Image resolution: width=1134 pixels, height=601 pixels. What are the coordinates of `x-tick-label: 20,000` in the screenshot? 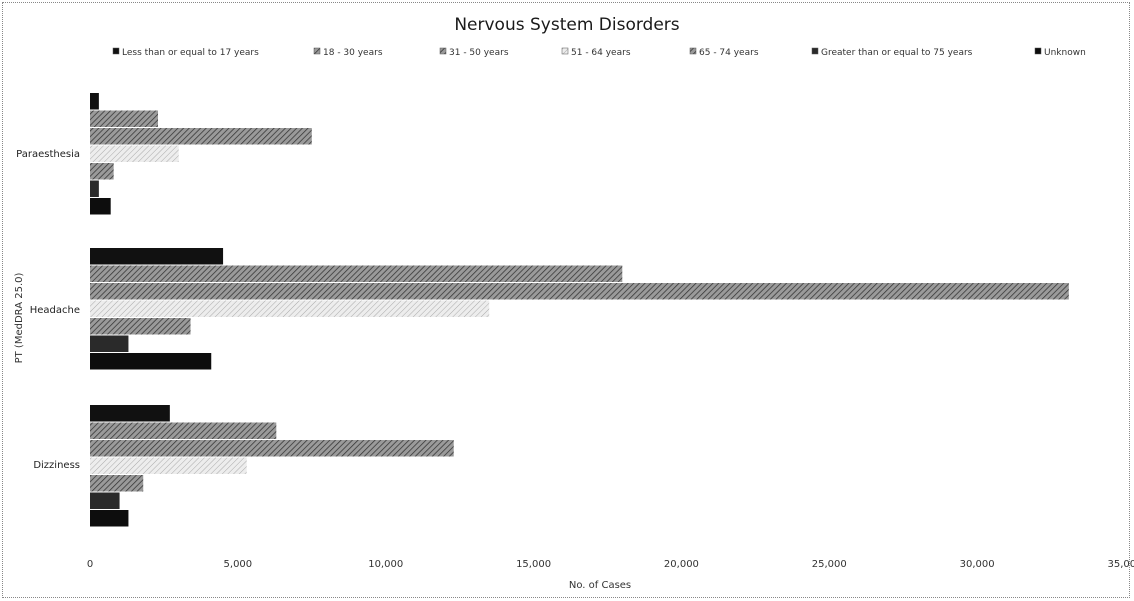 It's located at (681, 564).